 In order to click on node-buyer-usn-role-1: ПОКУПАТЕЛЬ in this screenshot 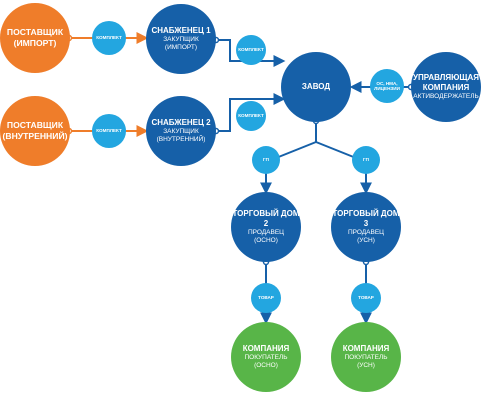, I will do `click(366, 357)`.